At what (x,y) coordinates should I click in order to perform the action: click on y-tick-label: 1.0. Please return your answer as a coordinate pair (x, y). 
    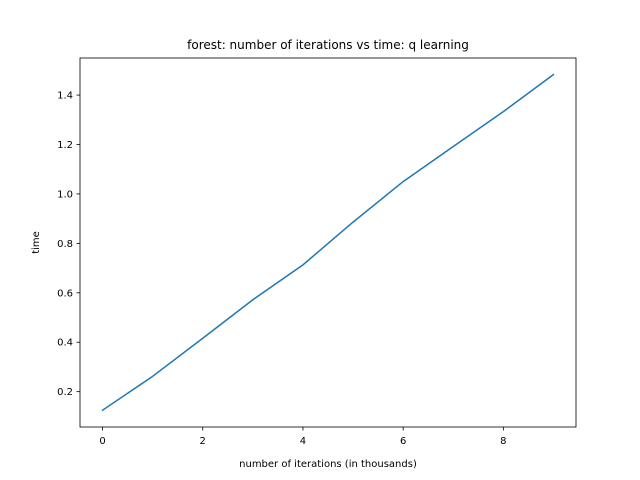
    Looking at the image, I should click on (65, 194).